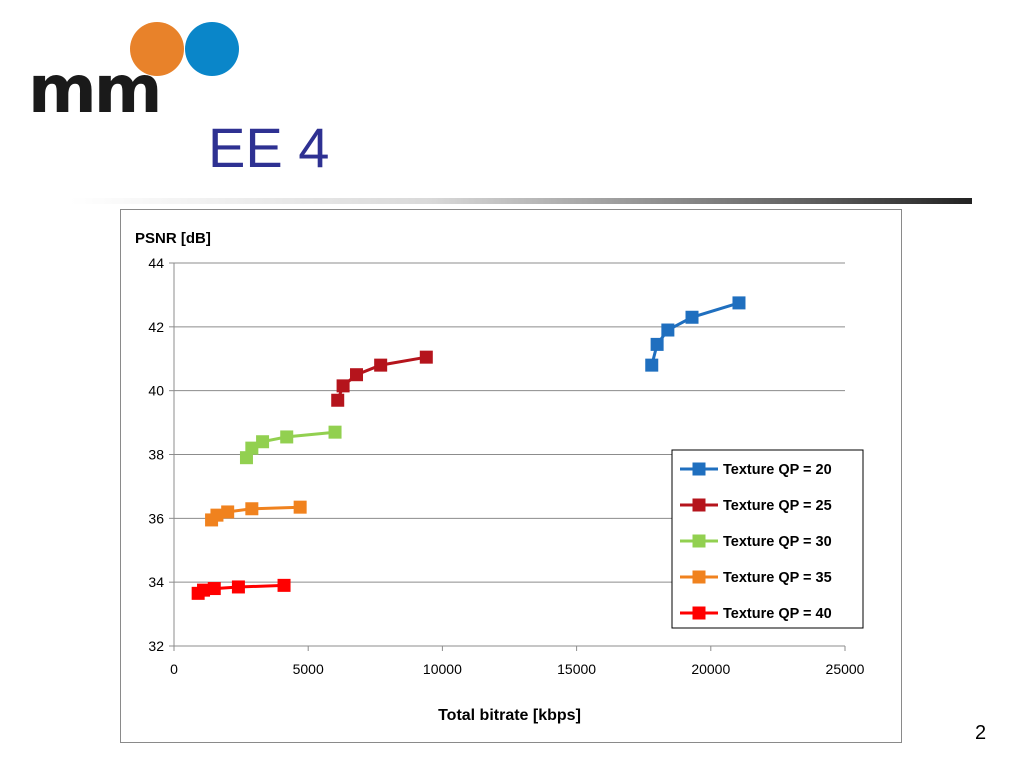  What do you see at coordinates (95, 89) in the screenshot?
I see `logo-text: mm` at bounding box center [95, 89].